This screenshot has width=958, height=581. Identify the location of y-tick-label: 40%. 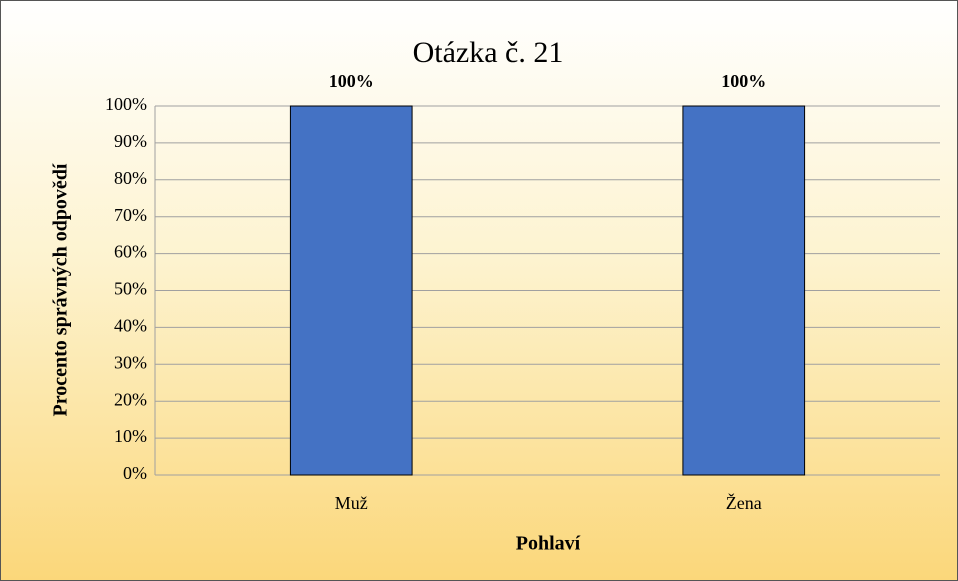
(130, 326).